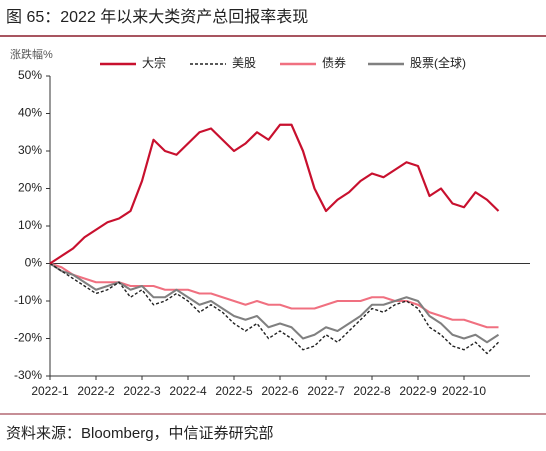 The width and height of the screenshot is (546, 451). Describe the element at coordinates (34, 263) in the screenshot. I see `y-tick-label: 0%` at that location.